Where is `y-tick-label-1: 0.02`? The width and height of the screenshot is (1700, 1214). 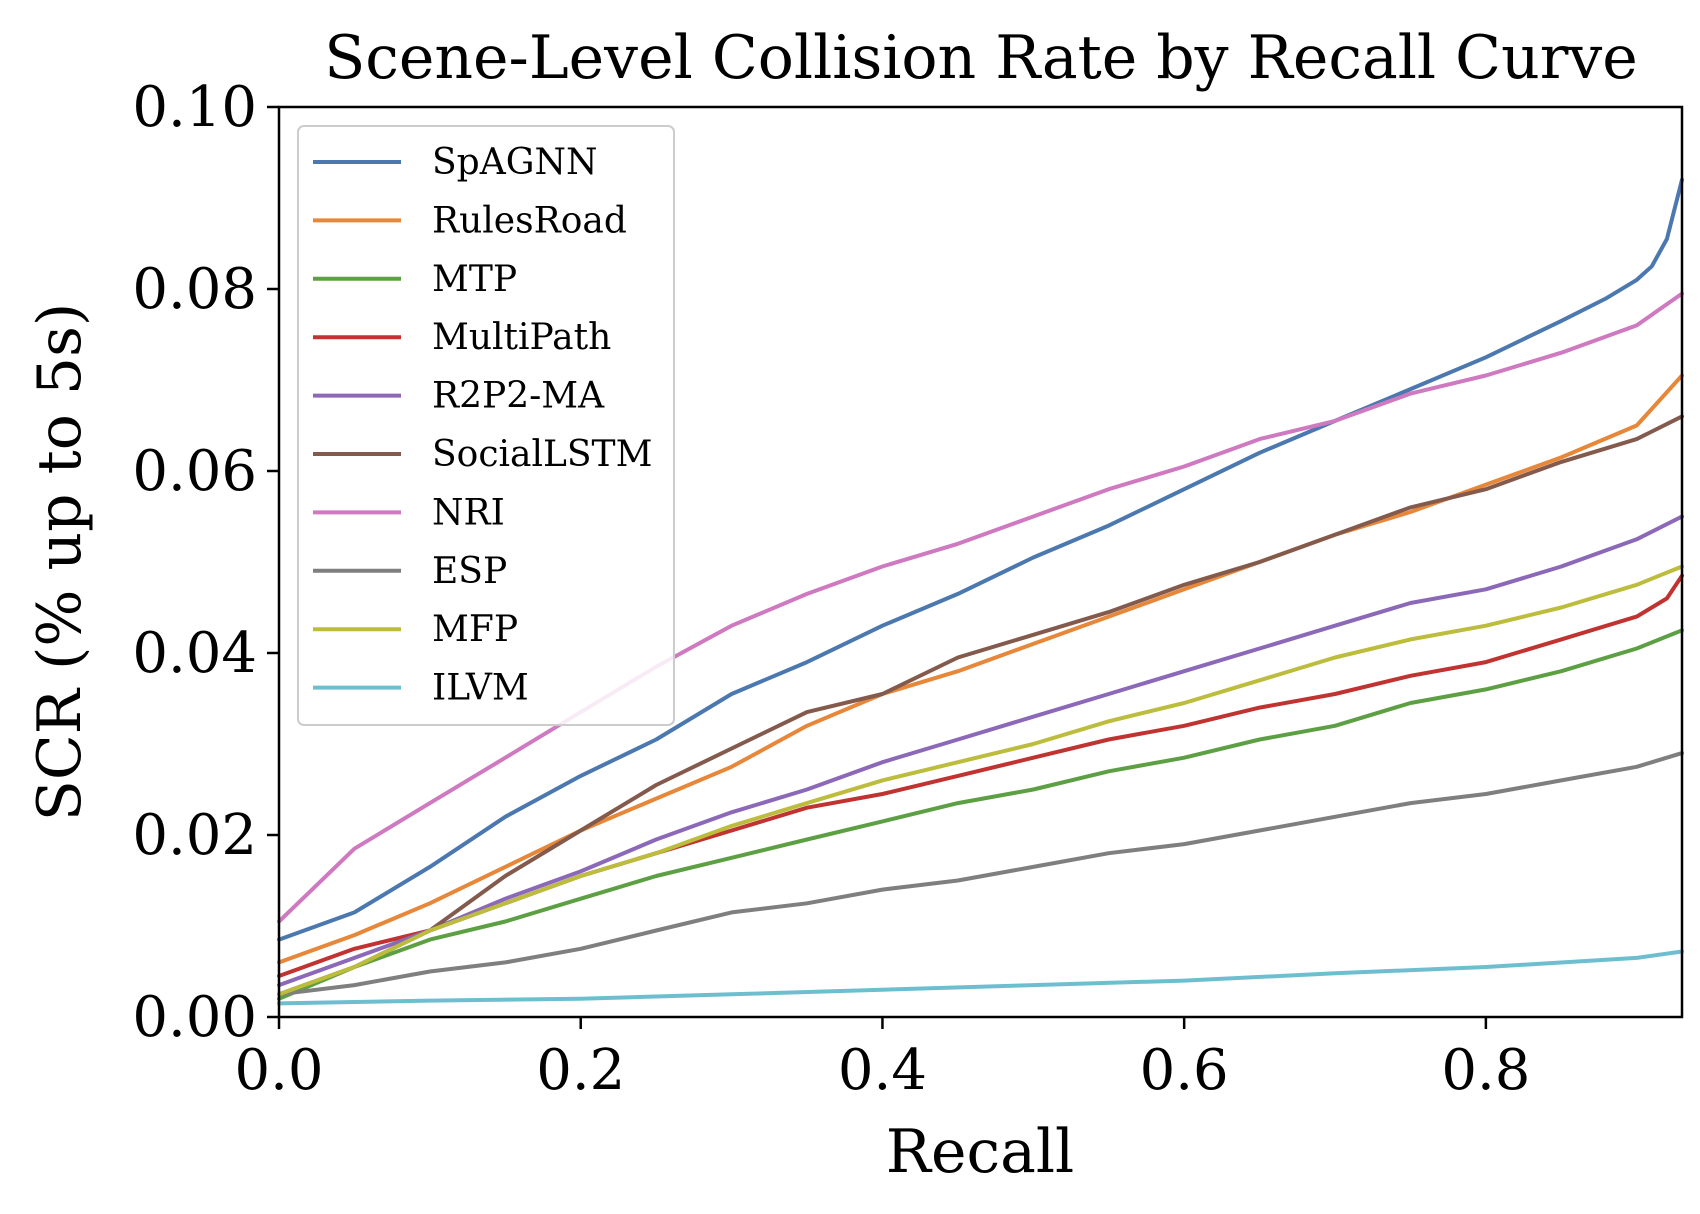
y-tick-label-1: 0.02 is located at coordinates (194, 835).